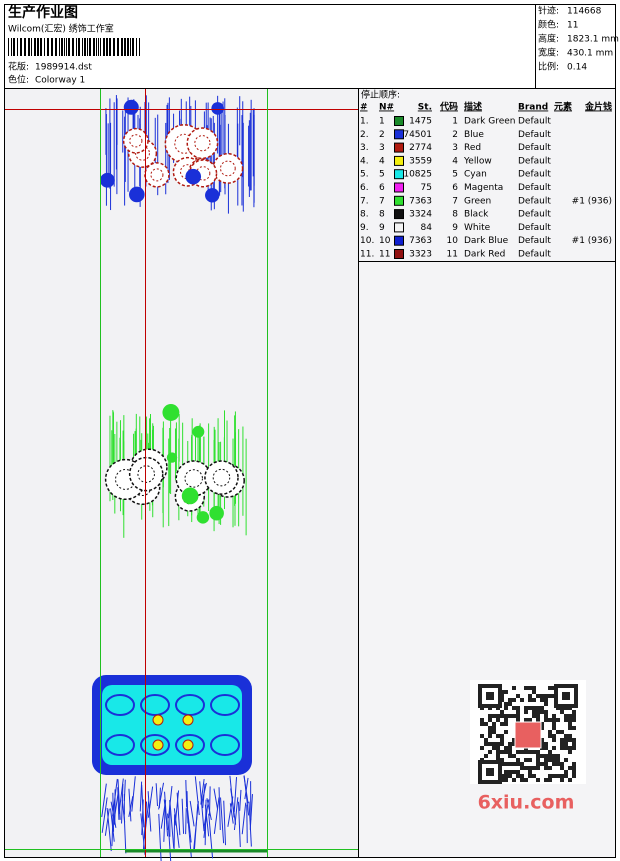  I want to click on cell-stitches: 2774, so click(420, 148).